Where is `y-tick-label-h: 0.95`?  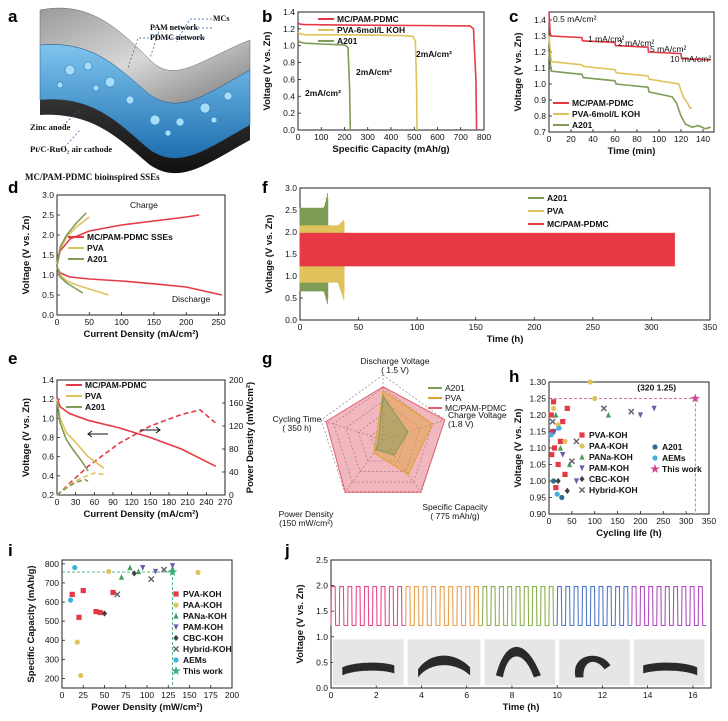 y-tick-label-h: 0.95 is located at coordinates (537, 498).